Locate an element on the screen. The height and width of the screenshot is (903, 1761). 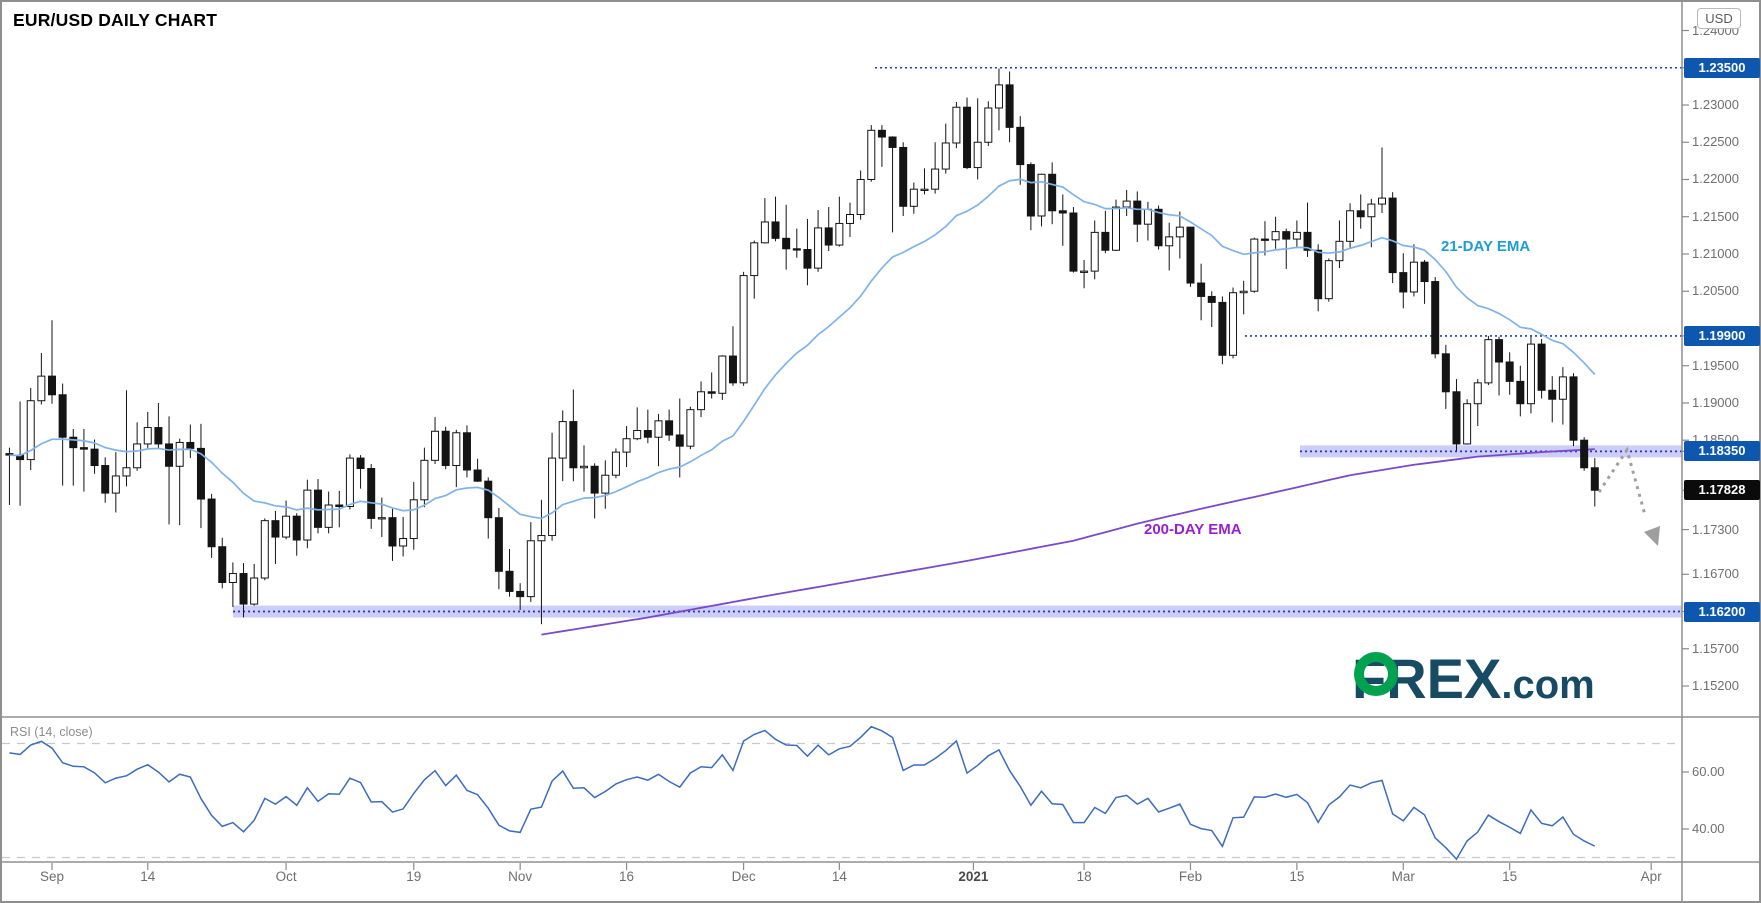
forex-logo-target-ring-icon is located at coordinates (1376, 674).